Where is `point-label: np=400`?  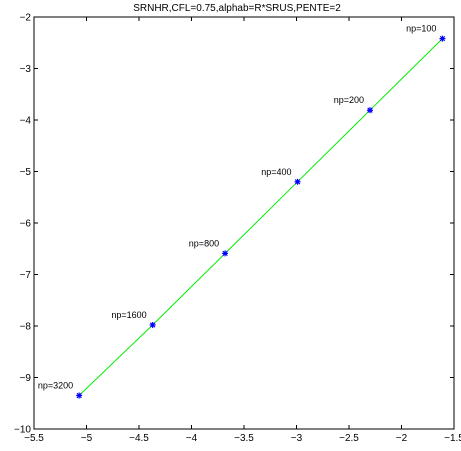
point-label: np=400 is located at coordinates (276, 172).